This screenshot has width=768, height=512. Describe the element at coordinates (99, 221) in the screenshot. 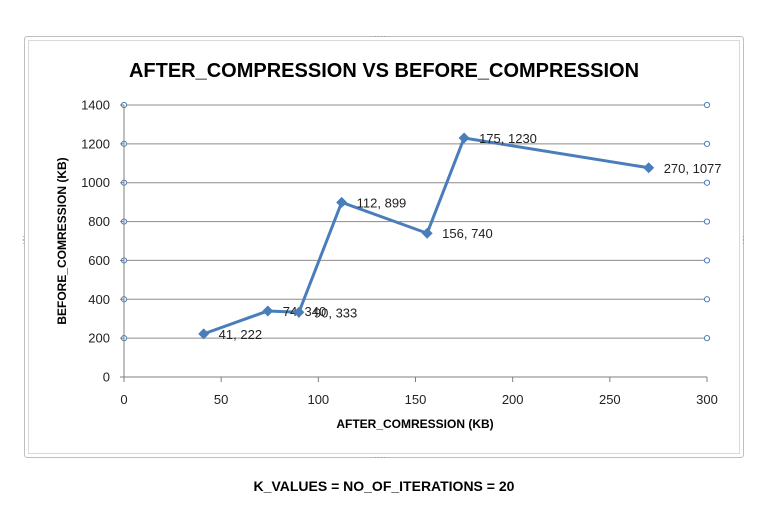

I see `y-tick-label: 800` at that location.